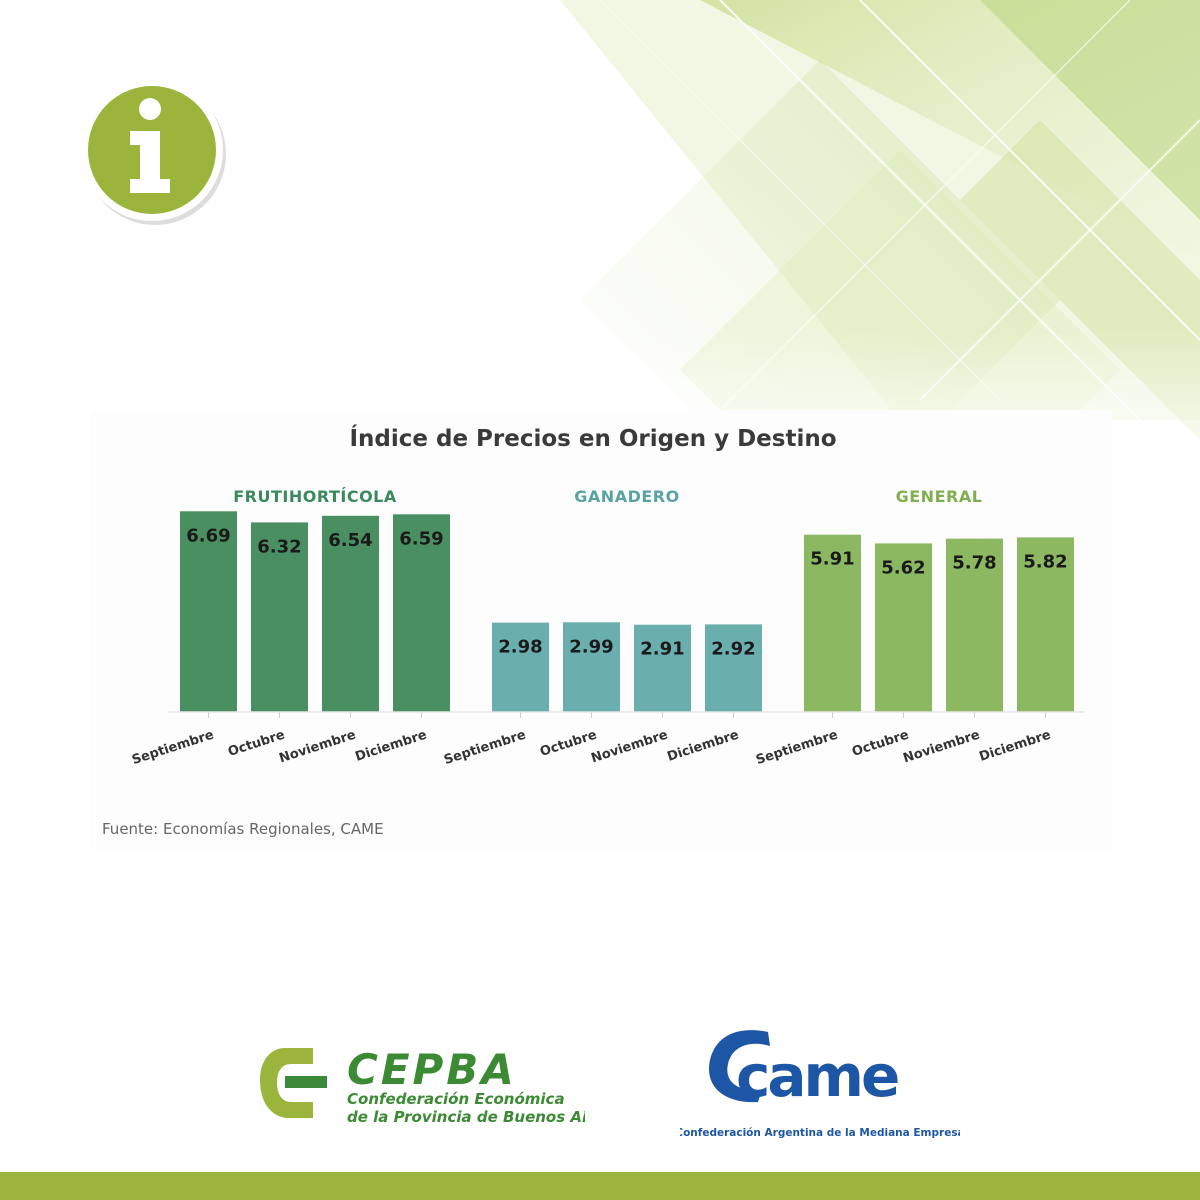 This screenshot has height=1200, width=1200. What do you see at coordinates (662, 668) in the screenshot?
I see `bar-ganadero-noviembre` at bounding box center [662, 668].